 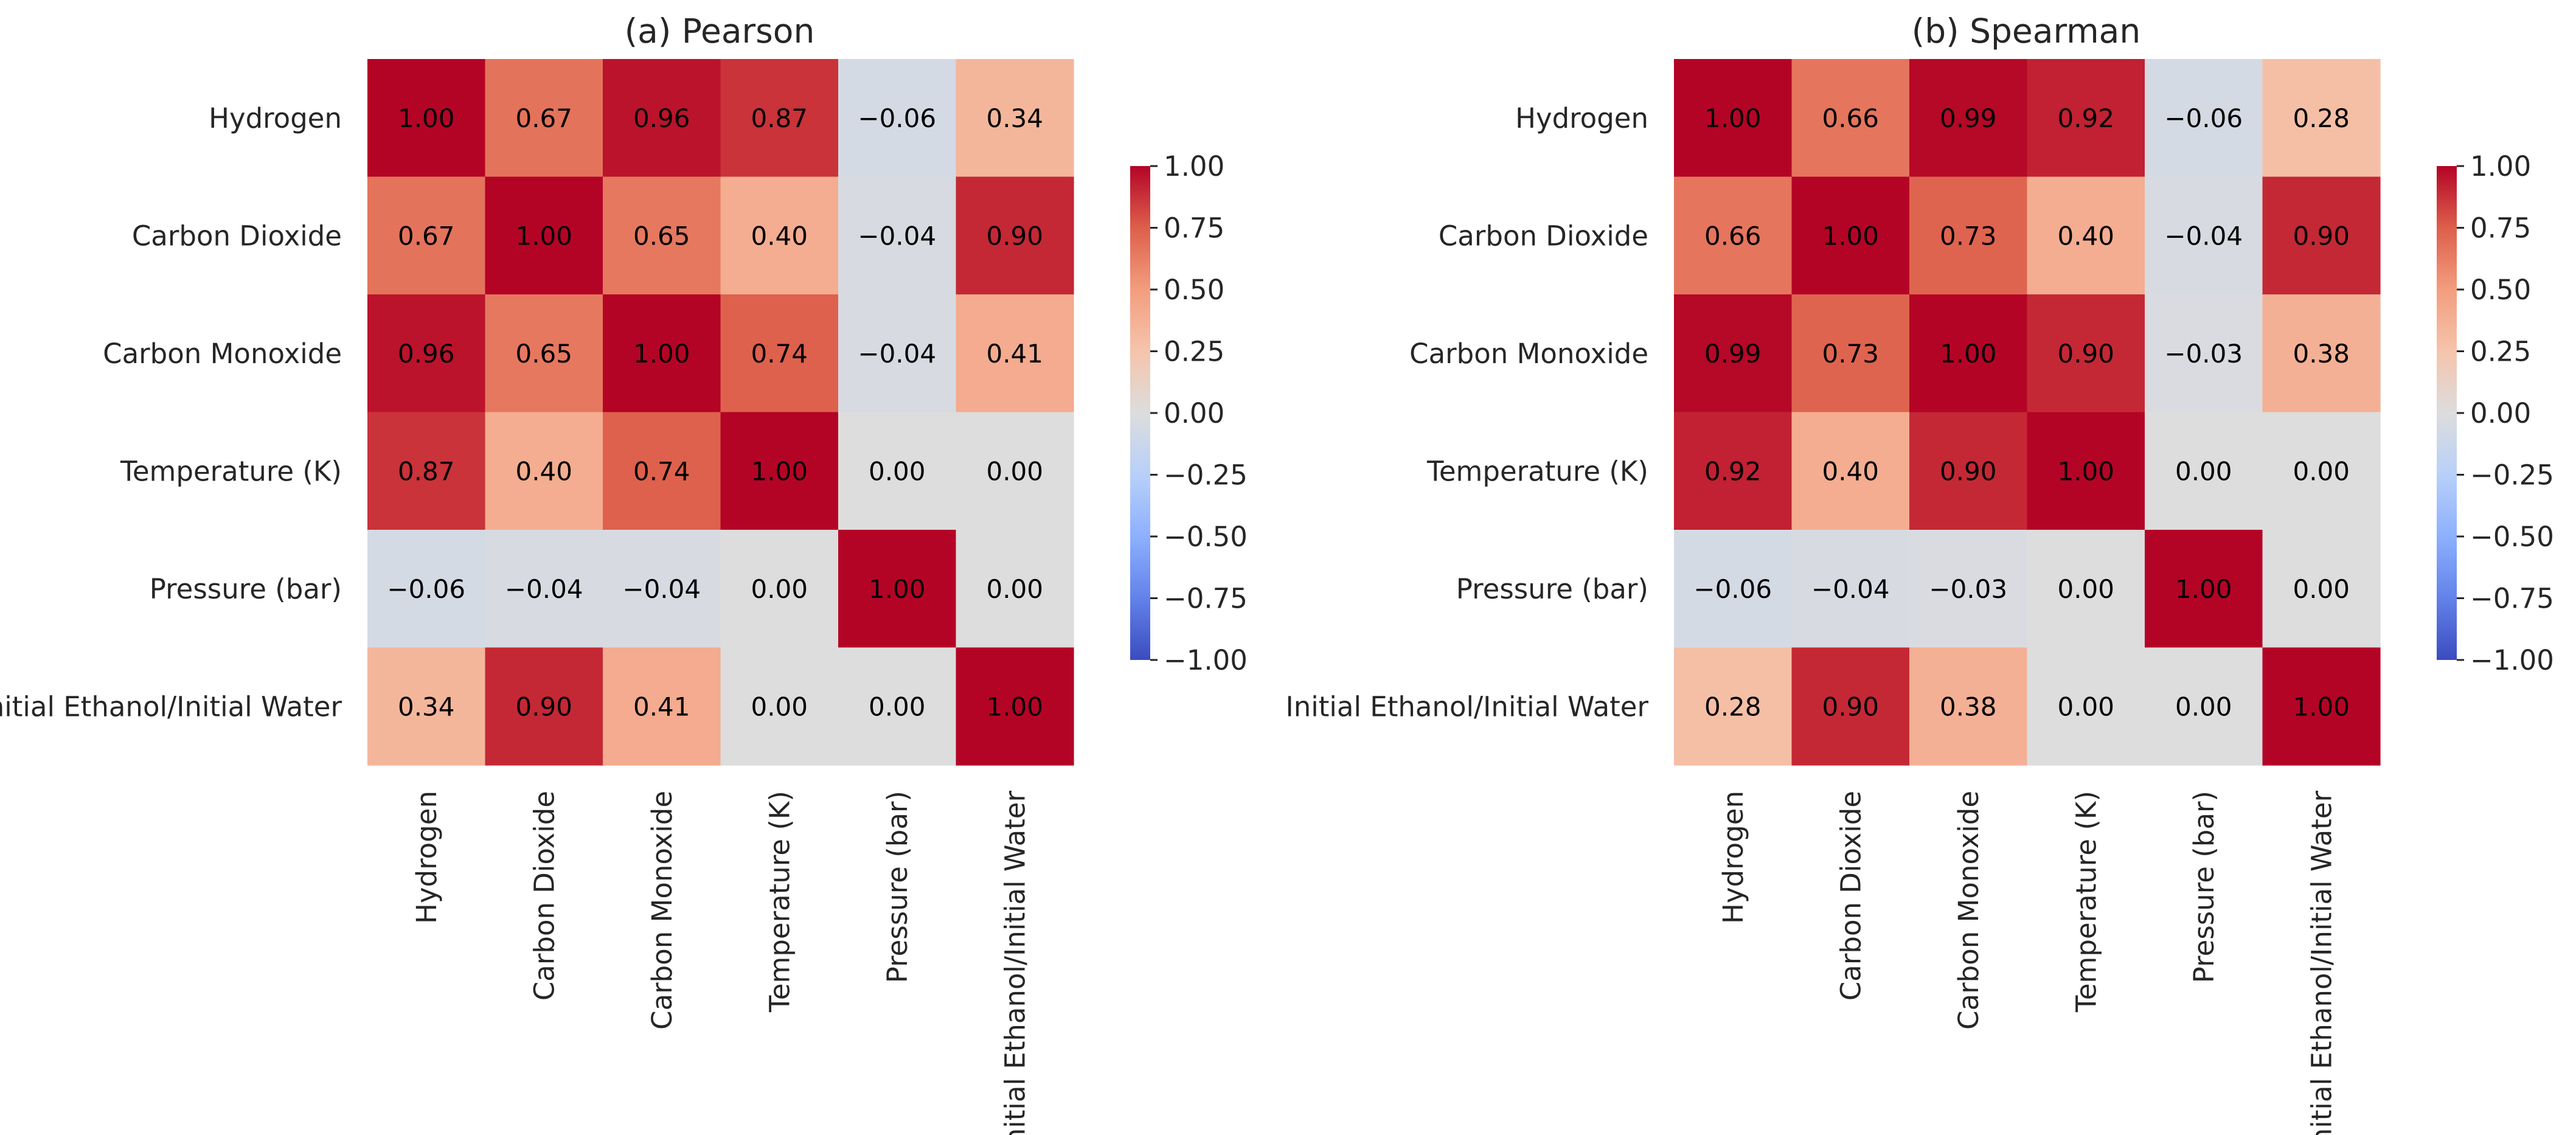 What do you see at coordinates (426, 706) in the screenshot?
I see `cell-value-label: 0.34` at bounding box center [426, 706].